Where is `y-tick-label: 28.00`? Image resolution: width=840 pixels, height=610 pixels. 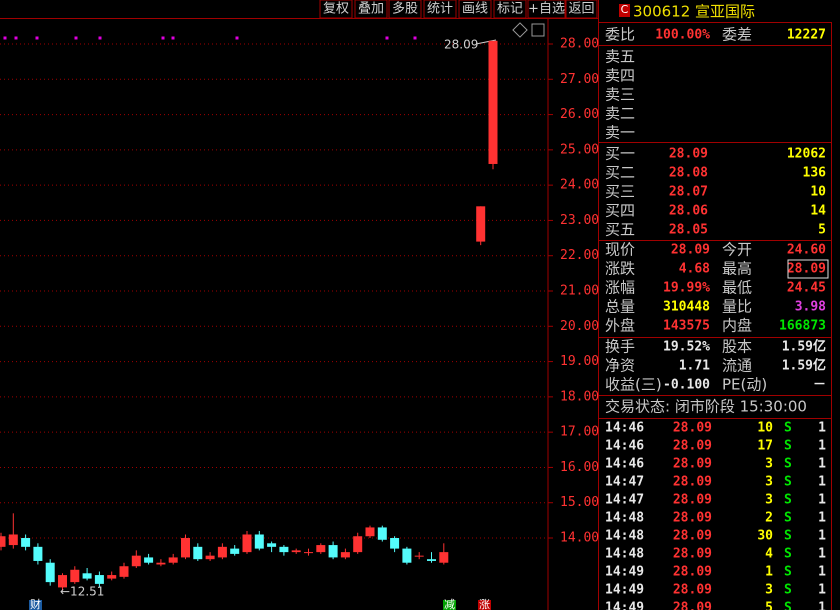 y-tick-label: 28.00 is located at coordinates (579, 43).